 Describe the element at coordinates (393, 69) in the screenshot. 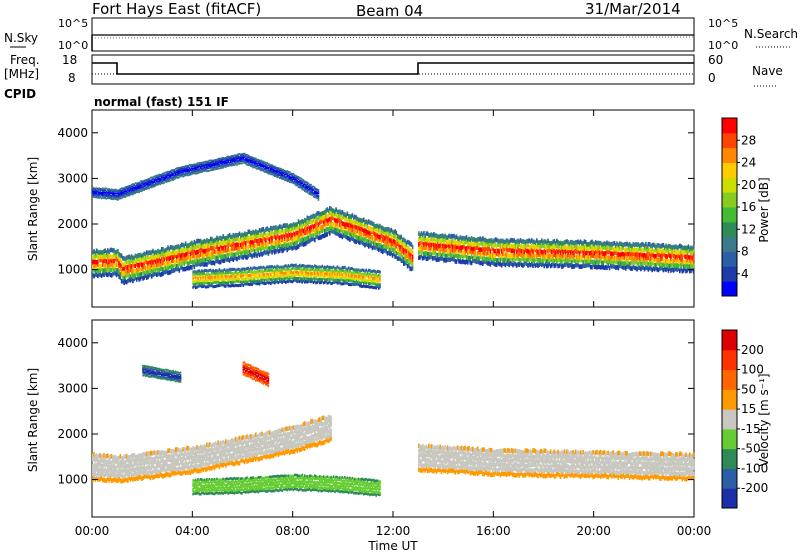

I see `freq-strip` at that location.